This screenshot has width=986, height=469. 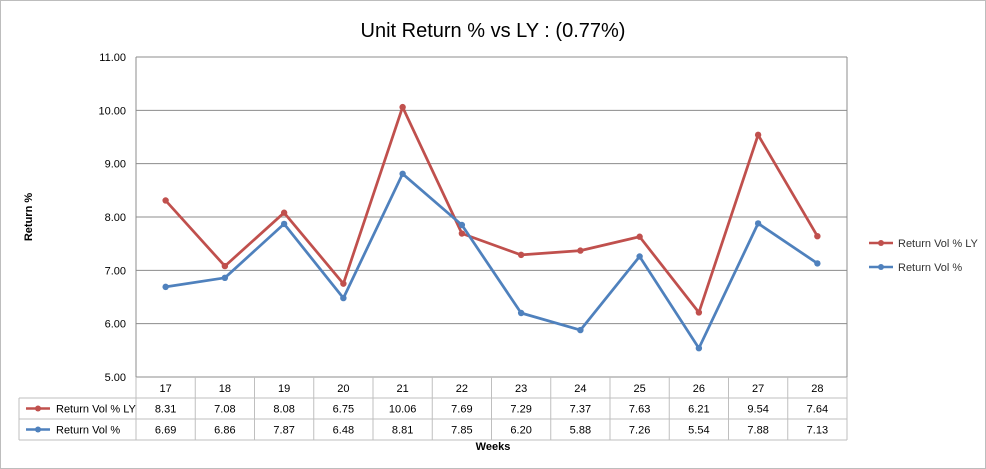 What do you see at coordinates (493, 31) in the screenshot?
I see `chart-title: Unit Return % vs LY : (0.77%)` at bounding box center [493, 31].